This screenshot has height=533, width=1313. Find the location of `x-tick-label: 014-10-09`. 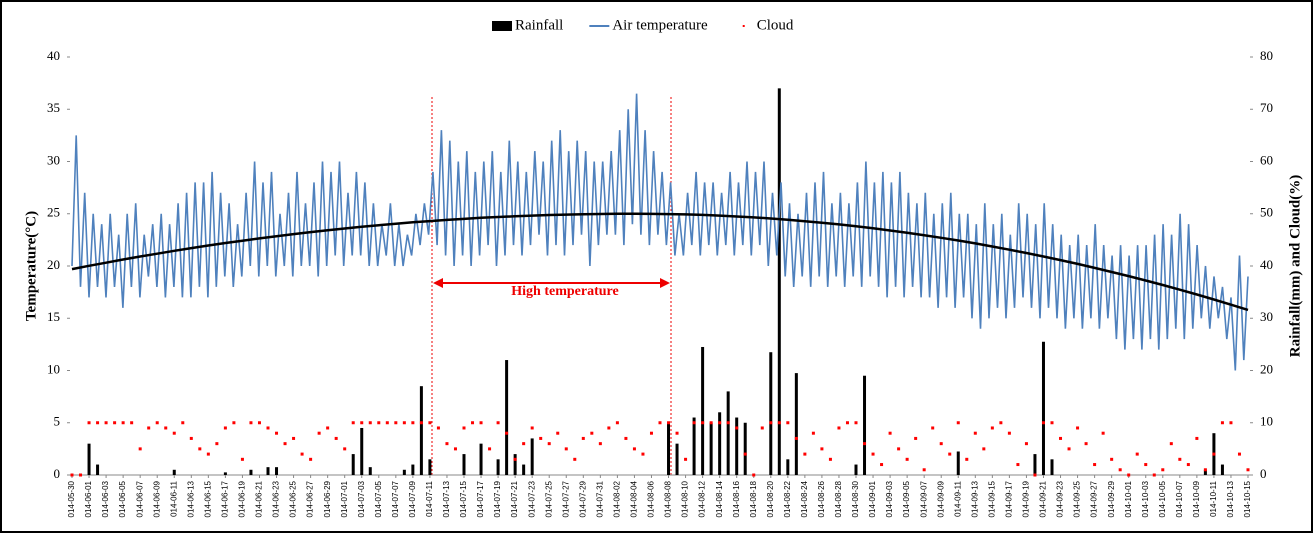

x-tick-label: 014-10-09 is located at coordinates (1196, 498).